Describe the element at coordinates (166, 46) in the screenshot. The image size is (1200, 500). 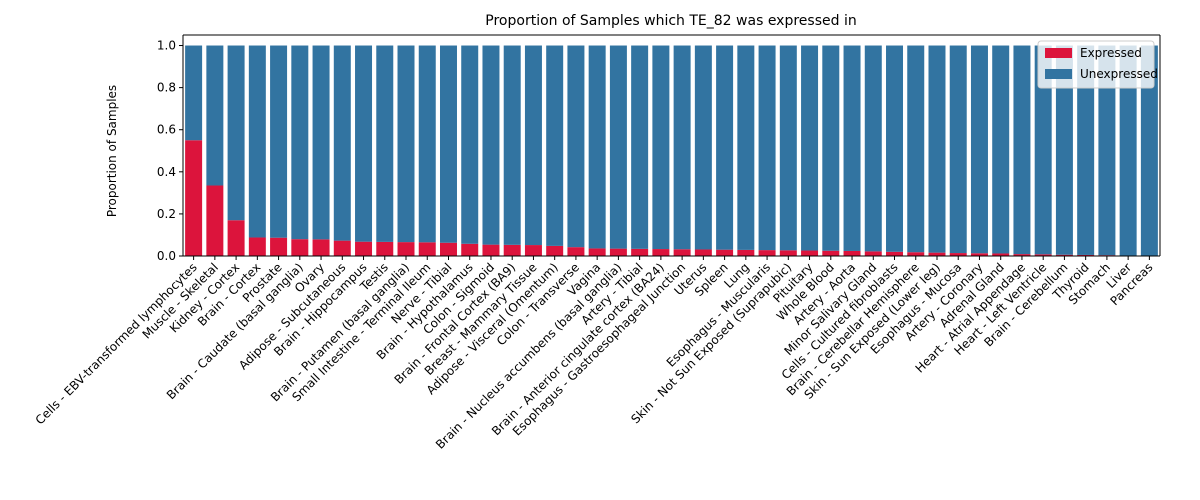
I see `y-tick-label: 1.0` at that location.